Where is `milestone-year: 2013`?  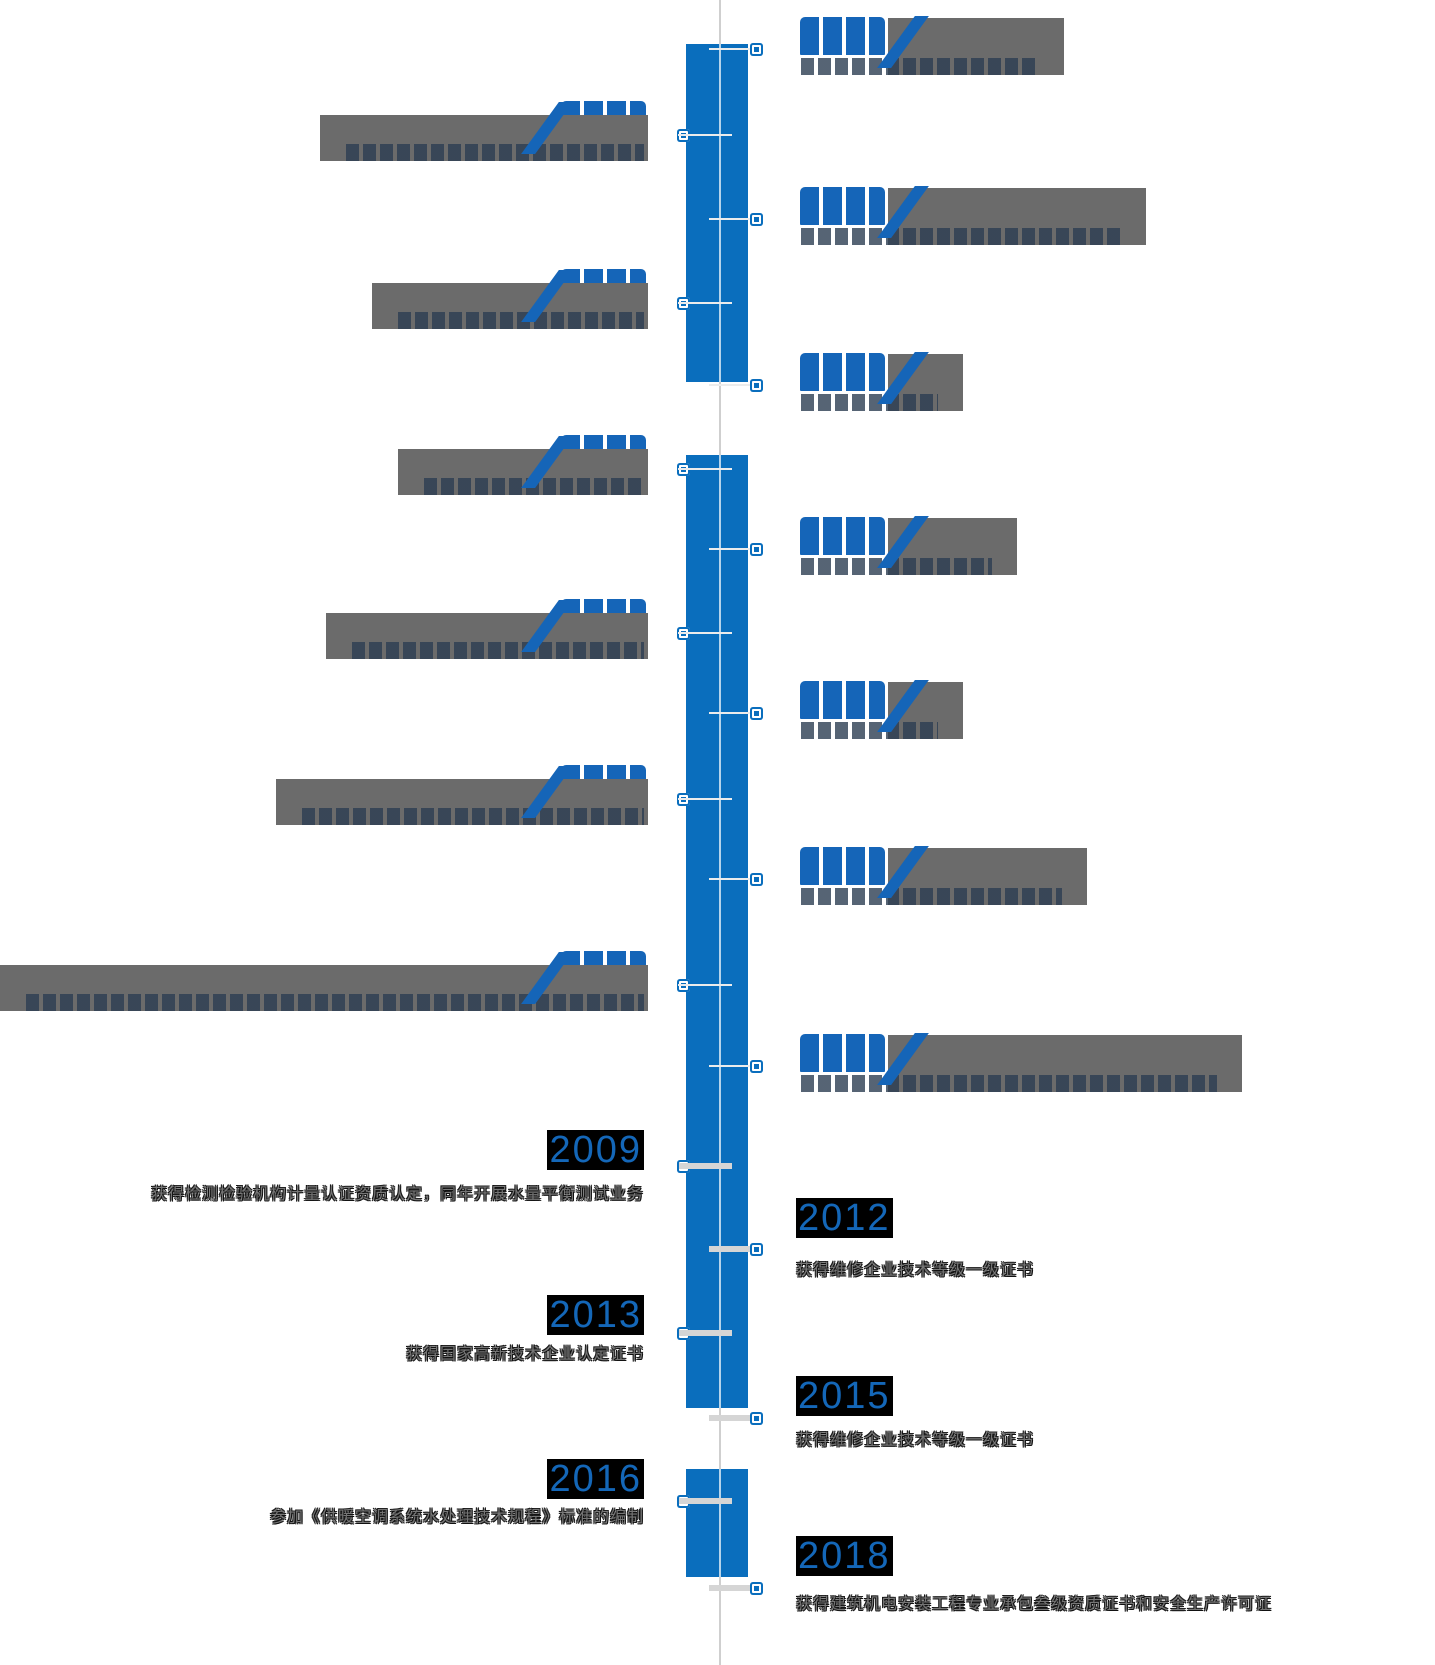
milestone-year: 2013 is located at coordinates (595, 1315).